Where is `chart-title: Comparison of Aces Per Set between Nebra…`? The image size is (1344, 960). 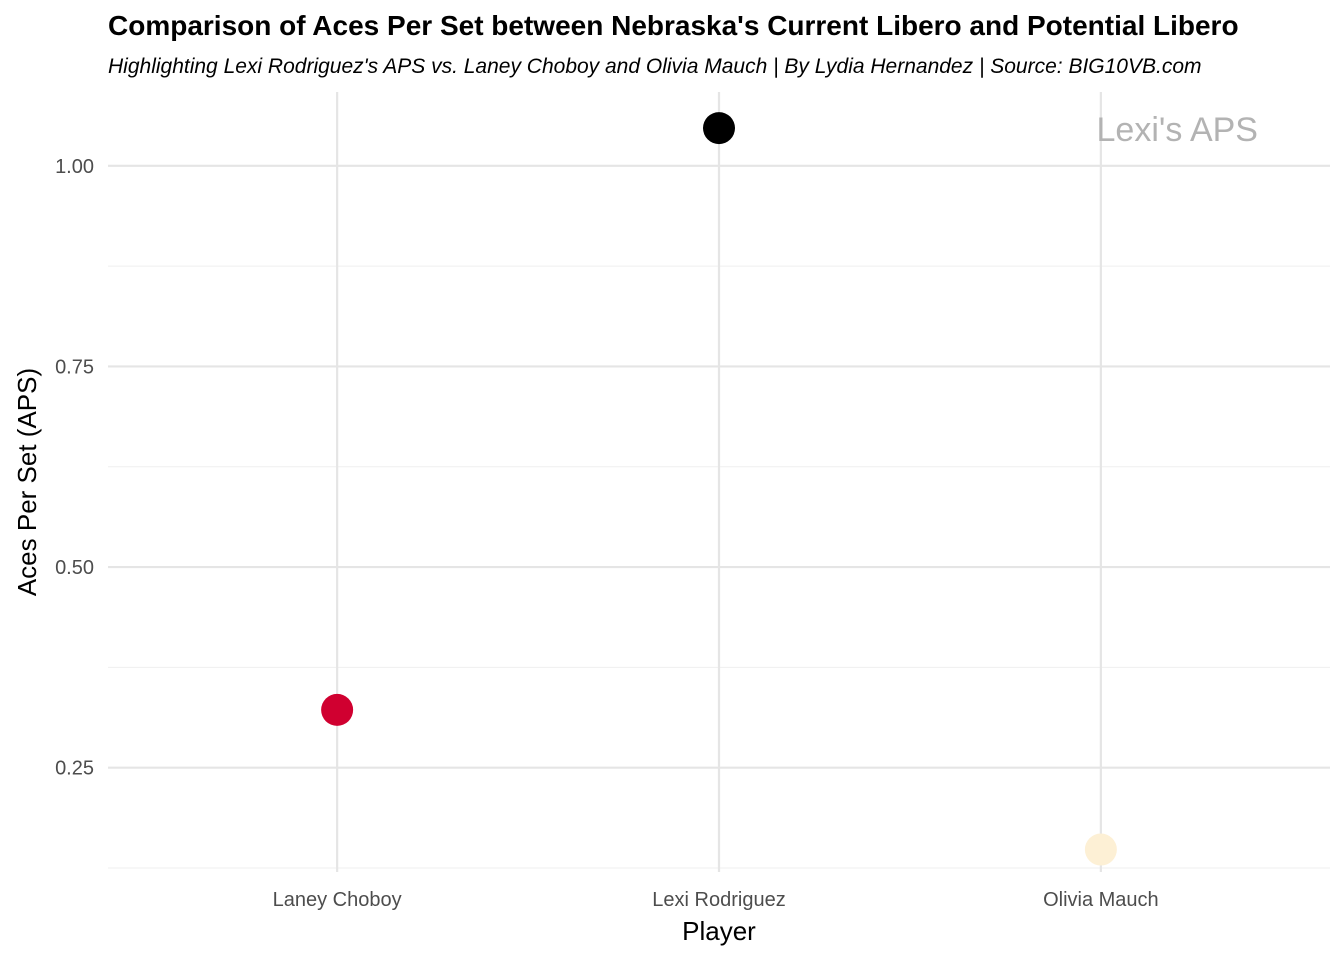
chart-title: Comparison of Aces Per Set between Nebra… is located at coordinates (673, 25).